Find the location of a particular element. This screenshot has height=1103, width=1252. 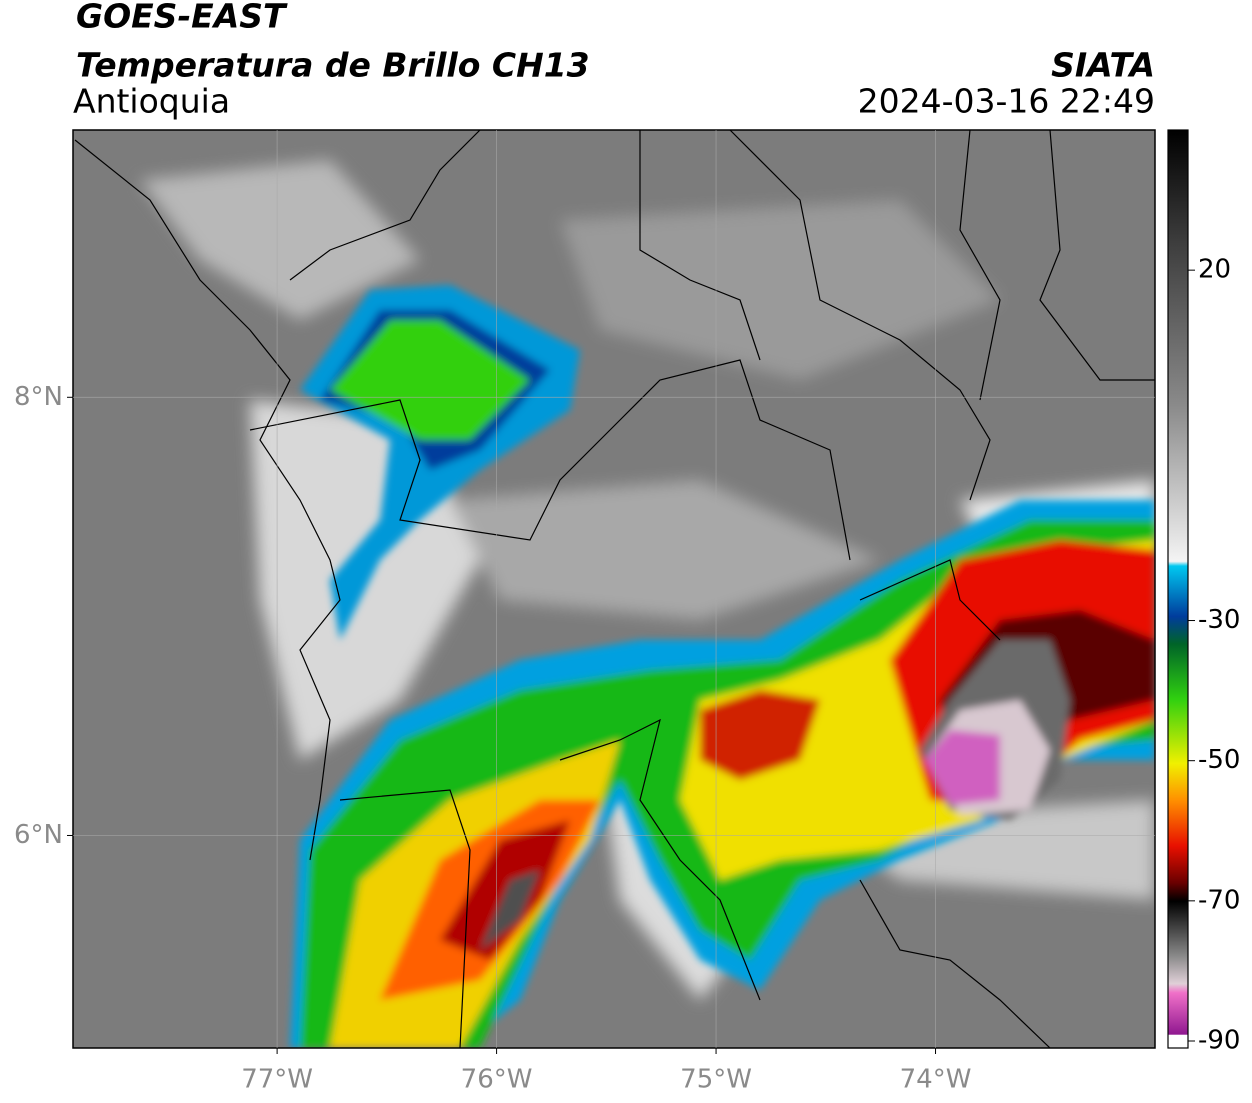

colorbar-tick-label: -70 is located at coordinates (1219, 900).